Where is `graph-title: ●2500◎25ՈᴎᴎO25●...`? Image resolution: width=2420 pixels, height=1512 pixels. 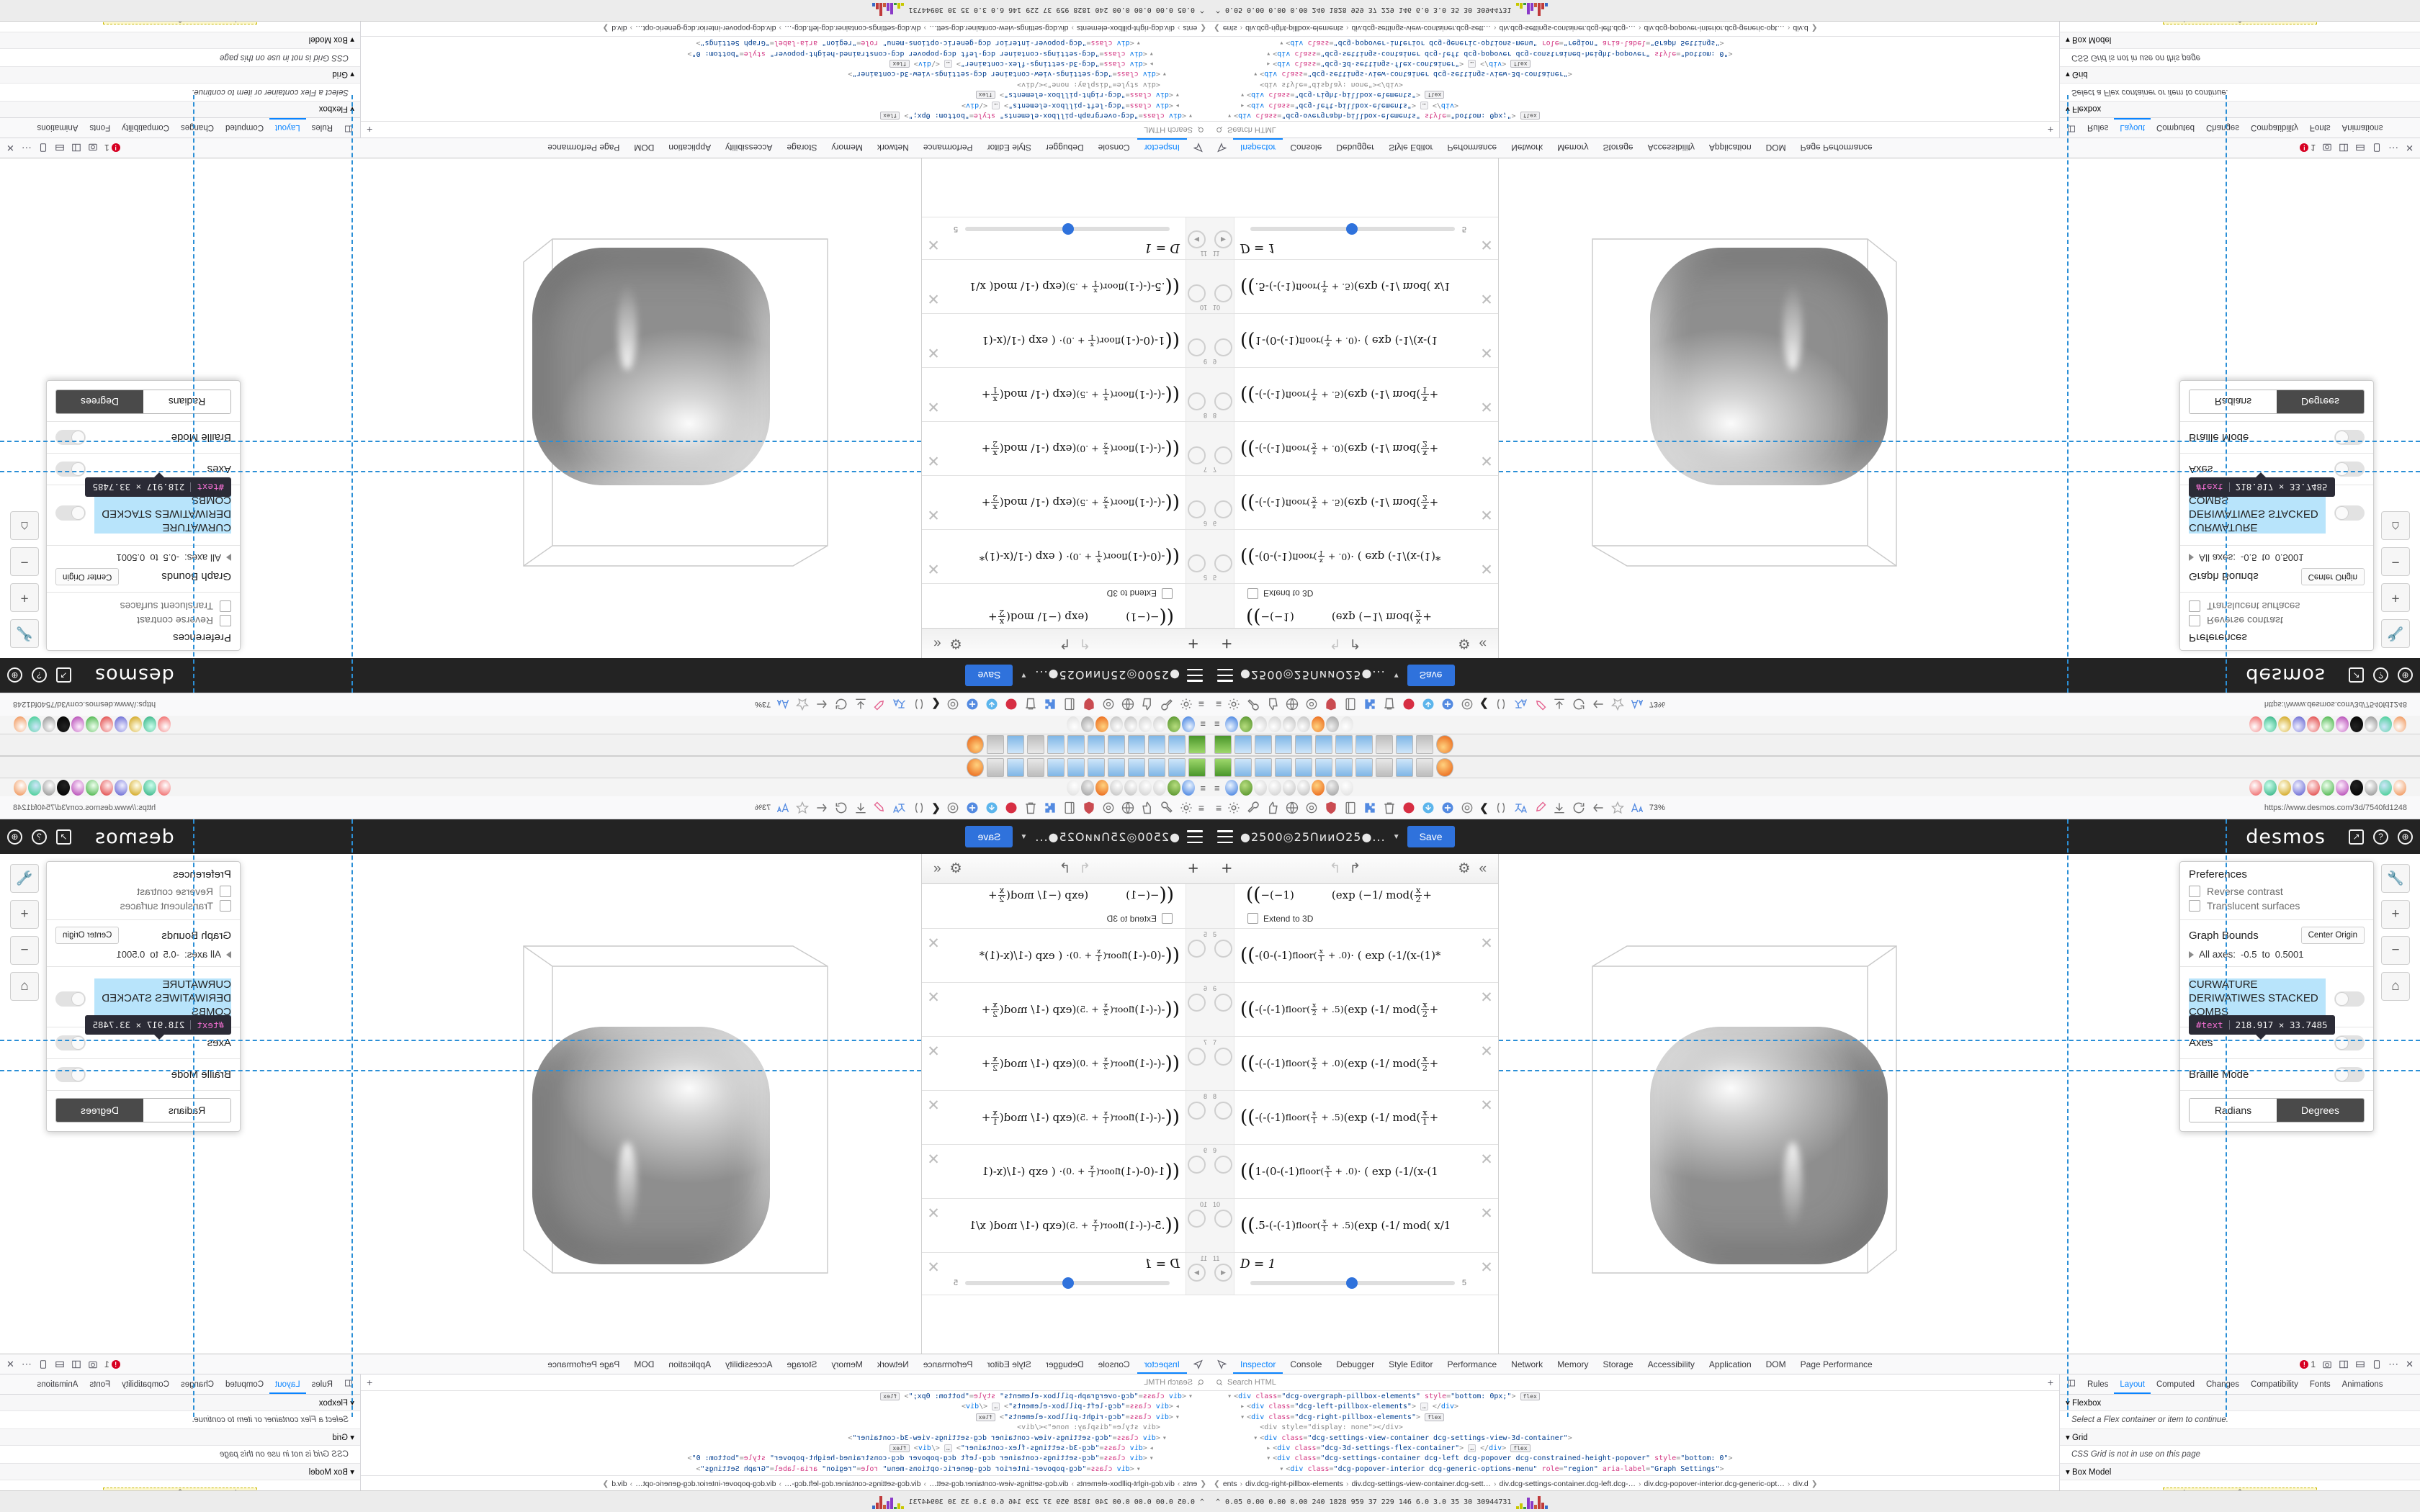
graph-title: ●2500◎25ՈᴎᴎO25●... is located at coordinates (1313, 675).